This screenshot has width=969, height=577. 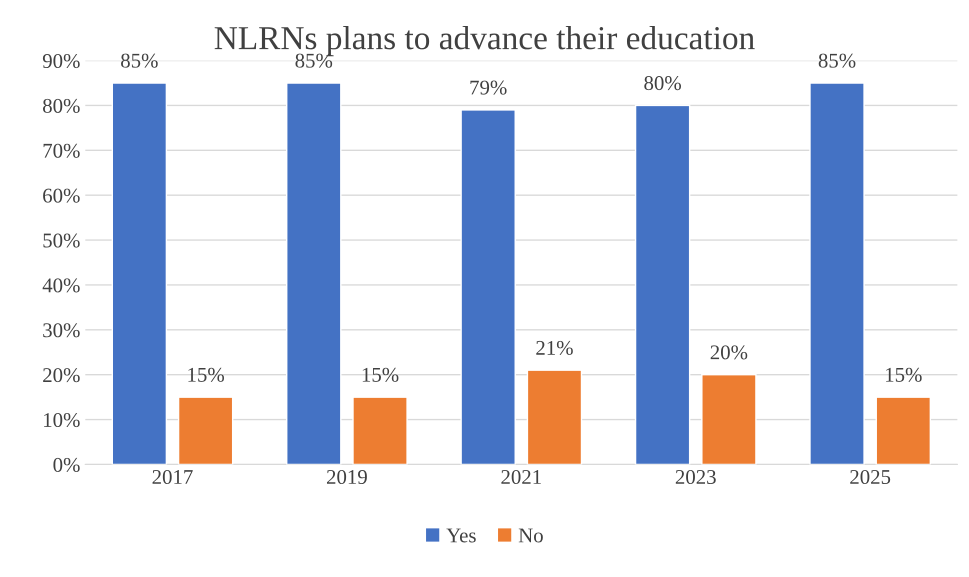 I want to click on legend-label: No, so click(x=530, y=535).